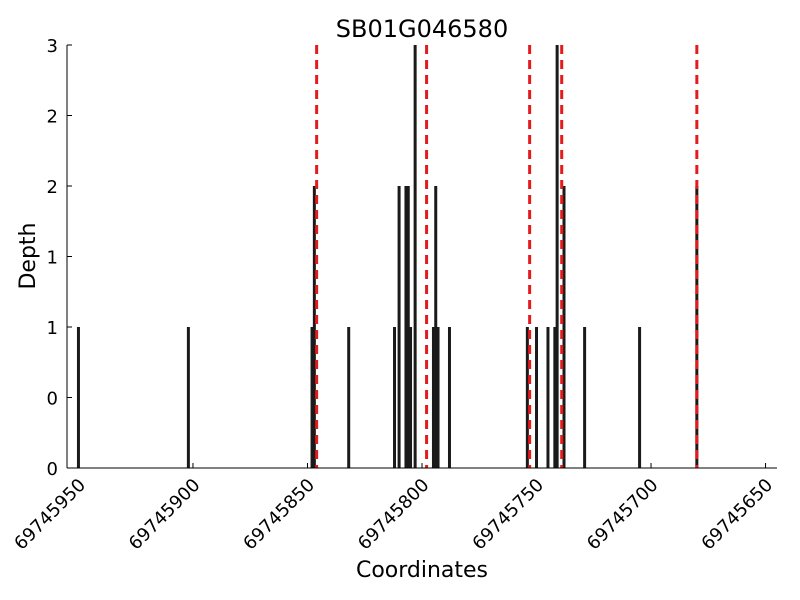  I want to click on x-tick-label-5: 69745700, so click(623, 515).